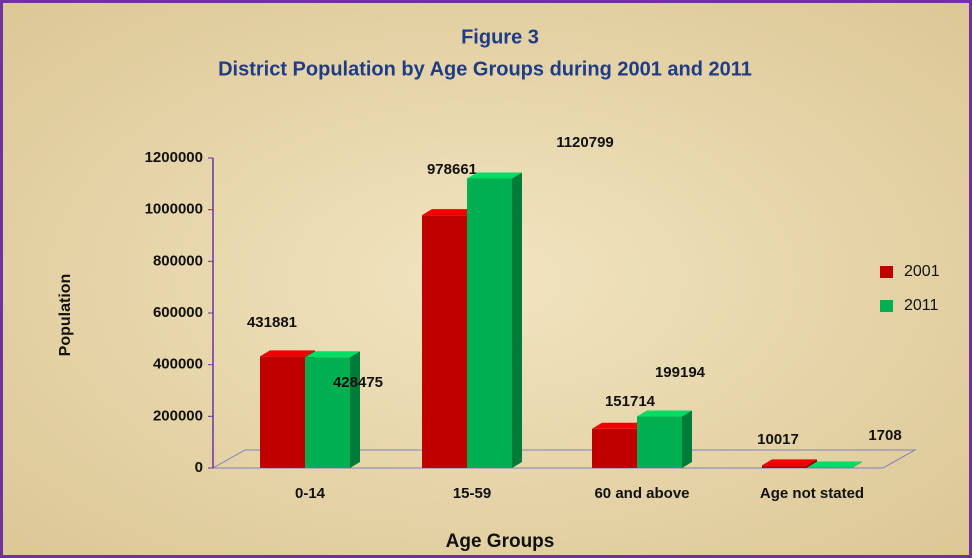  Describe the element at coordinates (680, 372) in the screenshot. I see `data-label: 199194` at that location.